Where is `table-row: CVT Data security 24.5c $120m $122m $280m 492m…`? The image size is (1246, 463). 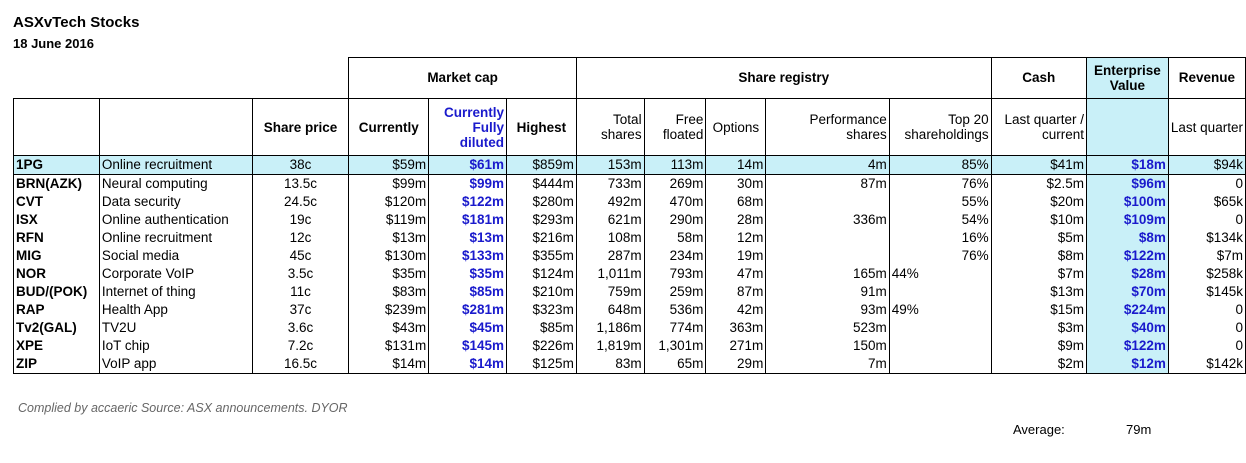
table-row: CVT Data security 24.5c $120m $122m $280m 492m… is located at coordinates (629, 202).